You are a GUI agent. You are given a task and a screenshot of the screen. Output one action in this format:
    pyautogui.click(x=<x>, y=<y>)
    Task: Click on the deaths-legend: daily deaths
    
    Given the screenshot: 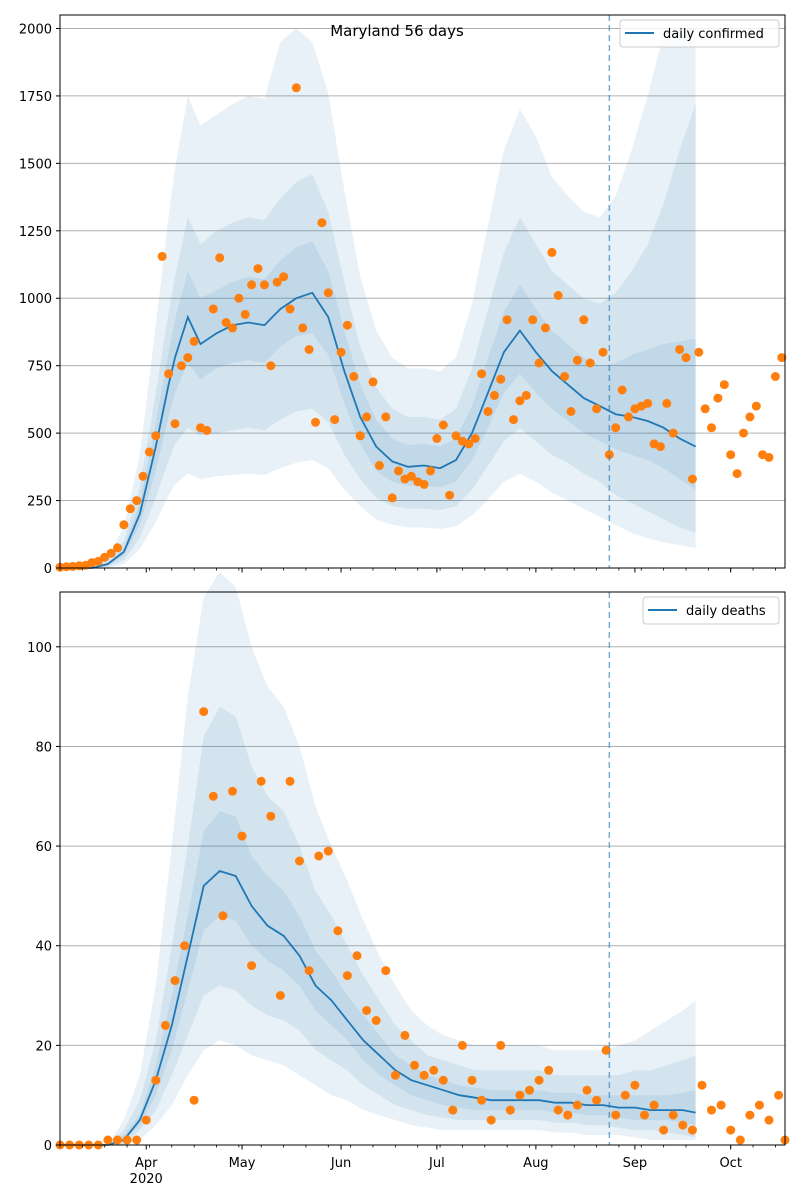 What is the action you would take?
    pyautogui.click(x=711, y=610)
    